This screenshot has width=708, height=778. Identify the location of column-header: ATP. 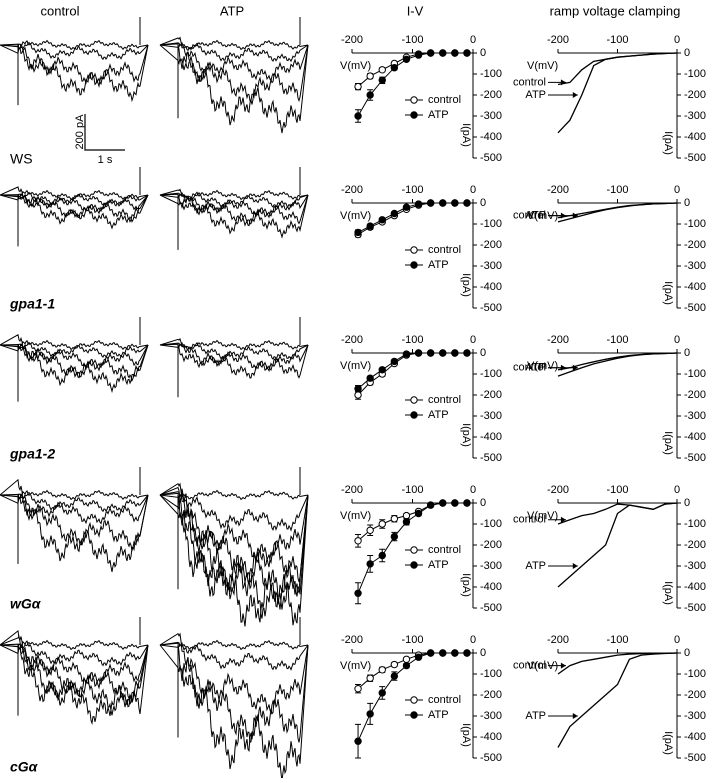
(232, 10).